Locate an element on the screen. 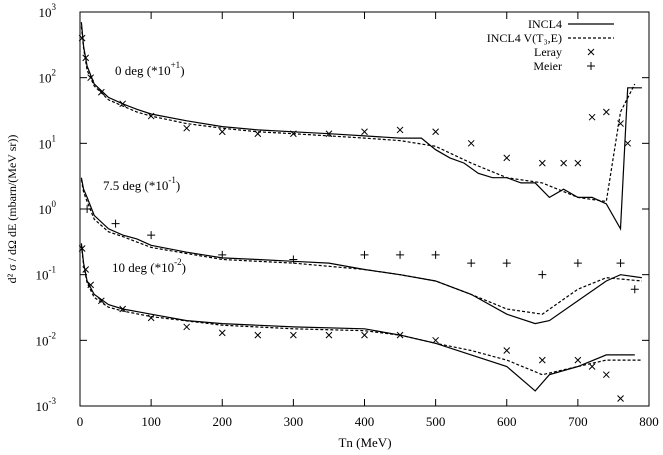 The height and width of the screenshot is (455, 663). x-tick-label: 800 is located at coordinates (649, 421).